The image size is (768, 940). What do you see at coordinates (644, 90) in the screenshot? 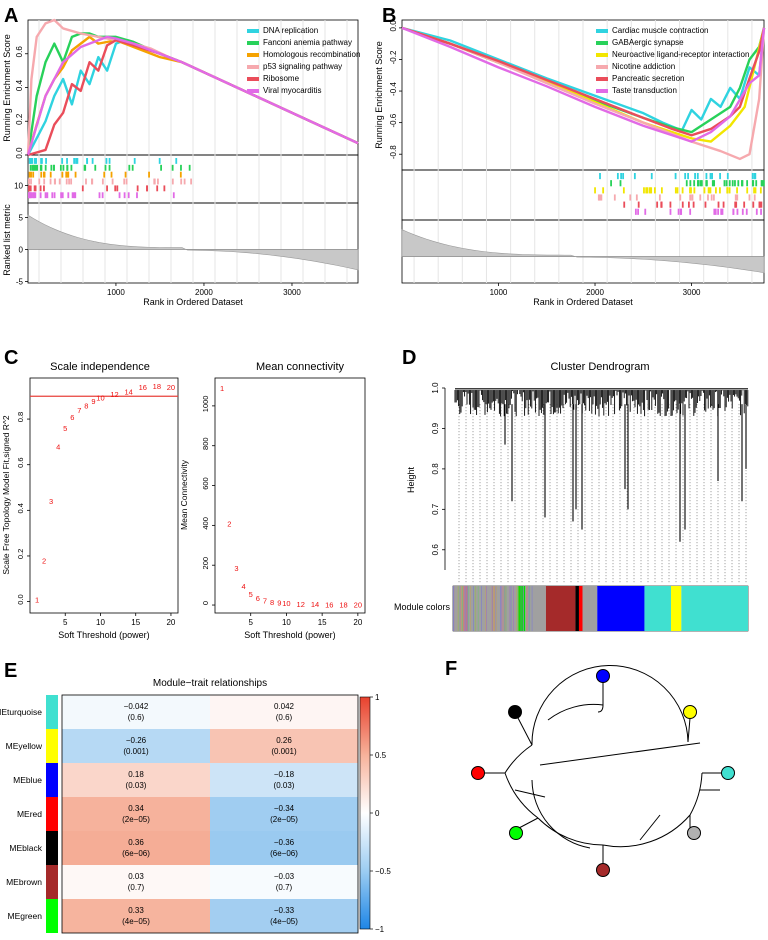
I see `legend-label-taste-transduction: Taste transduction` at bounding box center [644, 90].